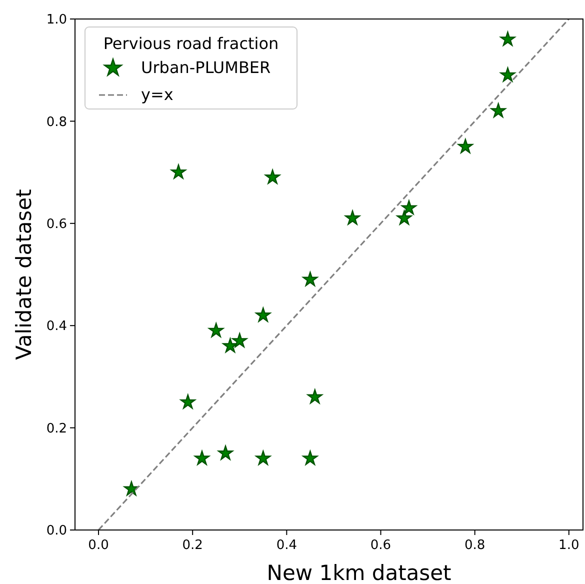 The height and width of the screenshot is (584, 585). Describe the element at coordinates (475, 545) in the screenshot. I see `x-tick-label: 0.8` at that location.